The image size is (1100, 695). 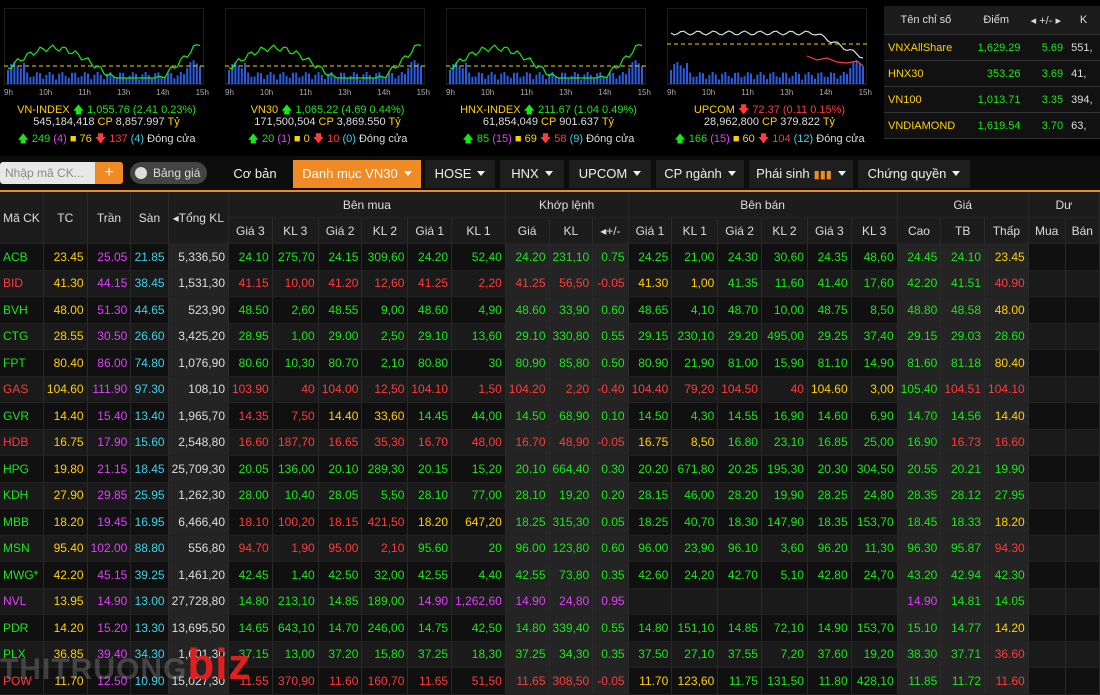 I want to click on col-sell-price-3: Giá 3, so click(x=829, y=230).